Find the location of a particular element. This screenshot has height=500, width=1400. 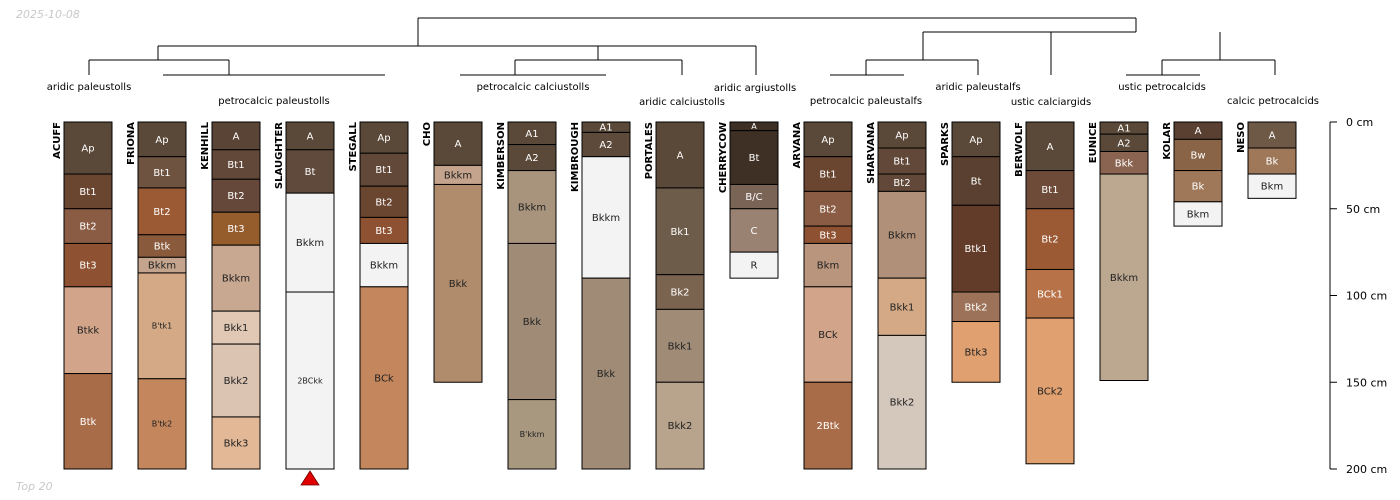

profile-kolar: KOLAR A Bw Bk Bkm is located at coordinates (1192, 174).